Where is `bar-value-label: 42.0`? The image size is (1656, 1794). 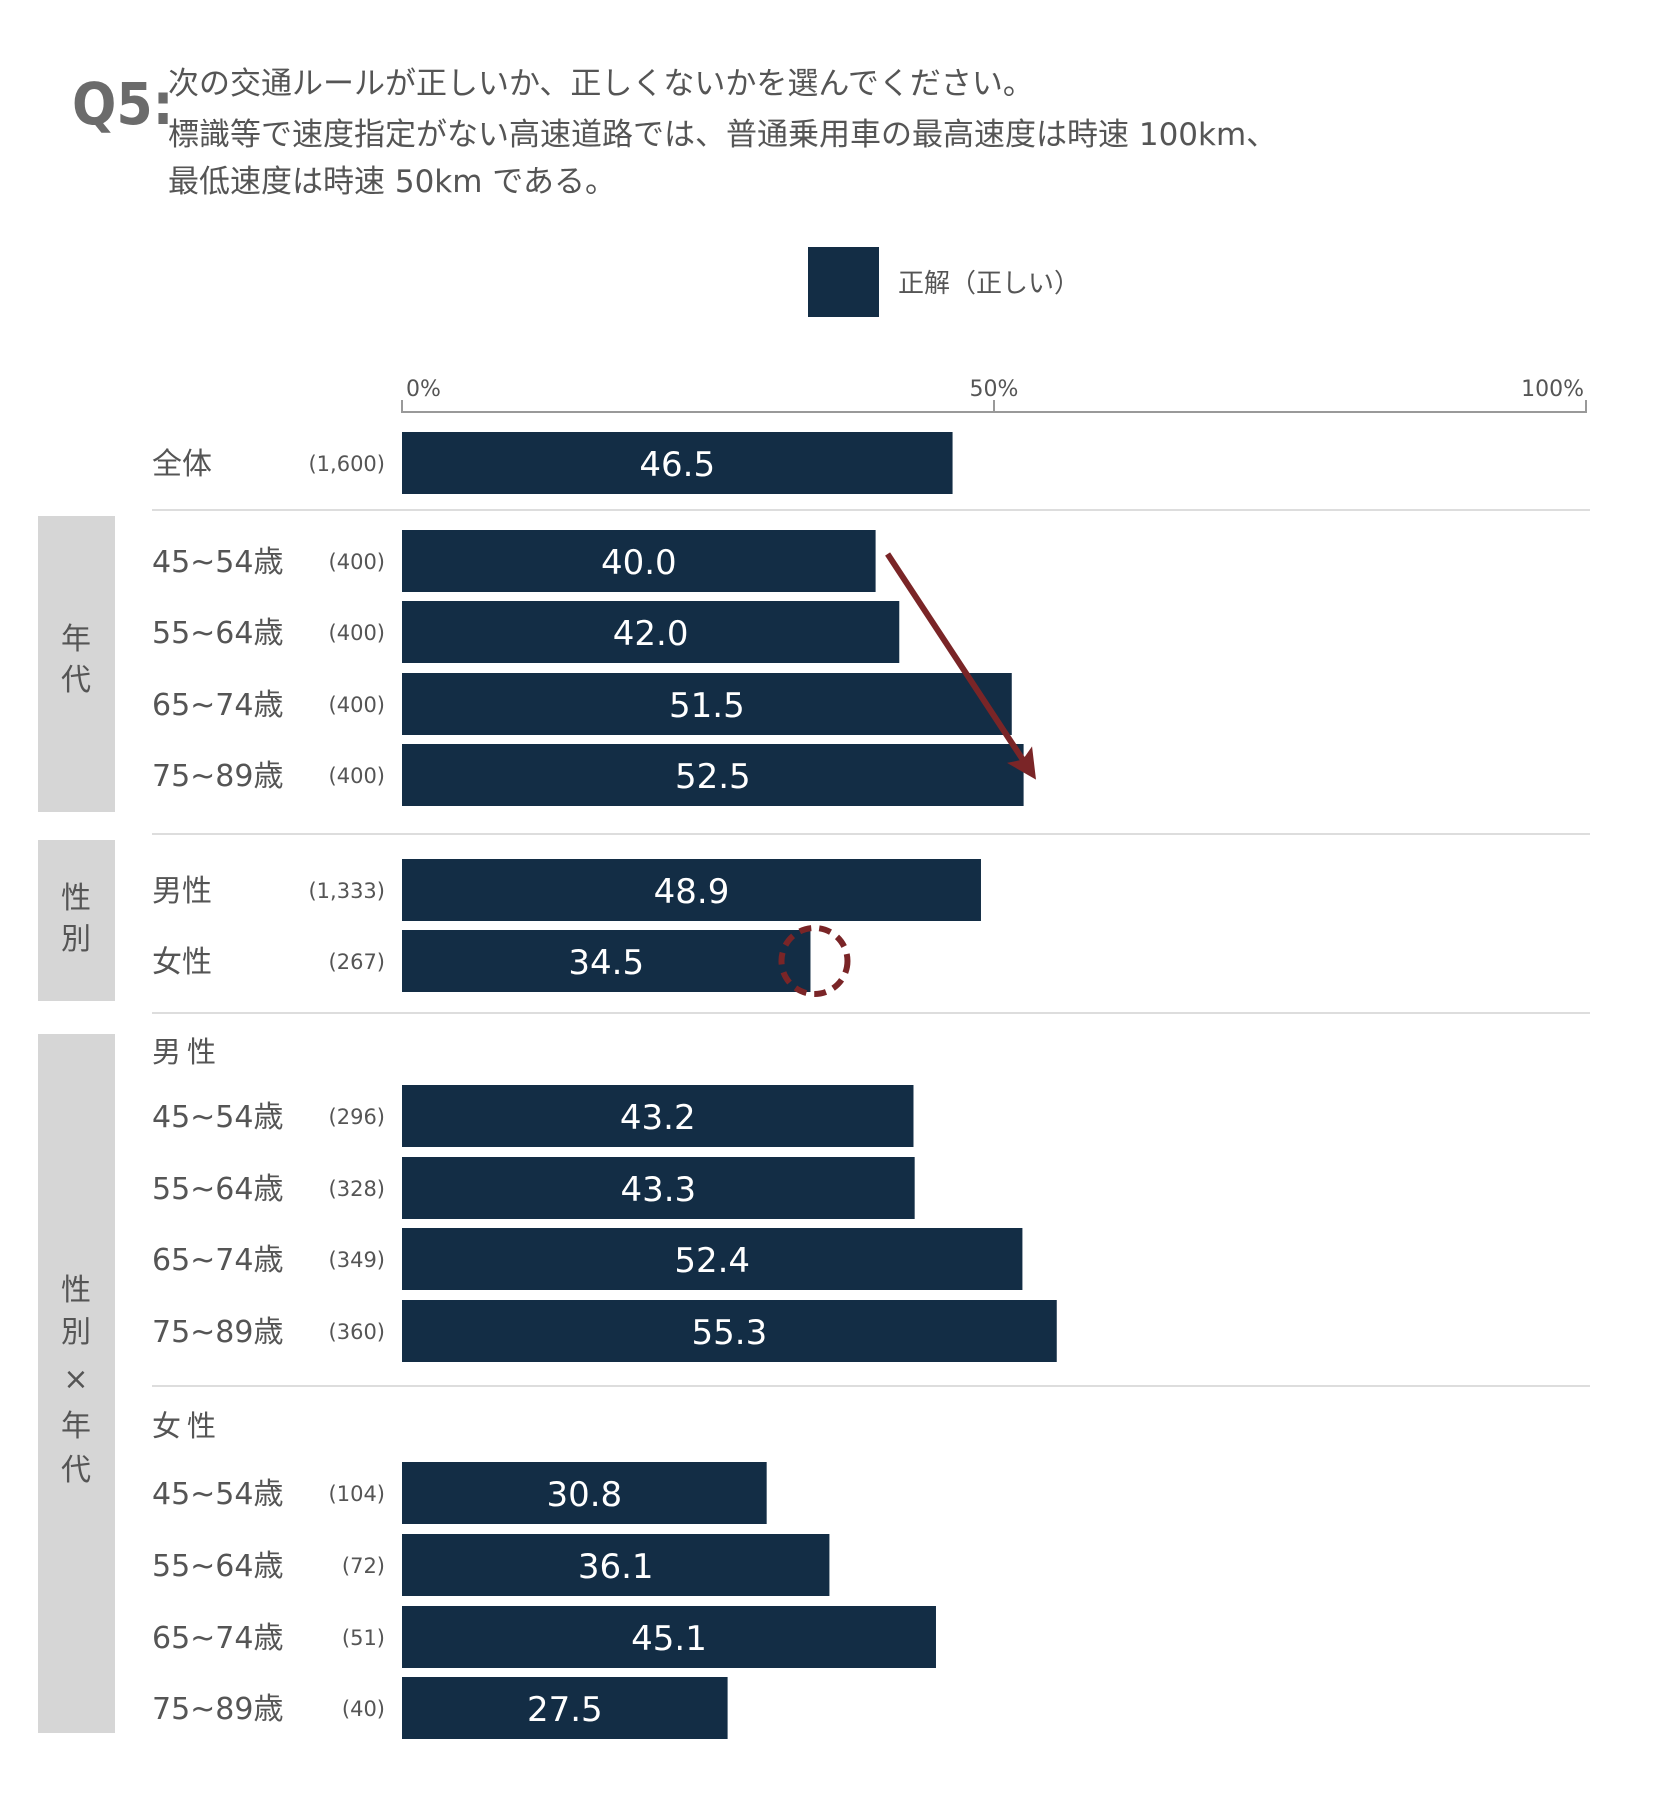 bar-value-label: 42.0 is located at coordinates (651, 634).